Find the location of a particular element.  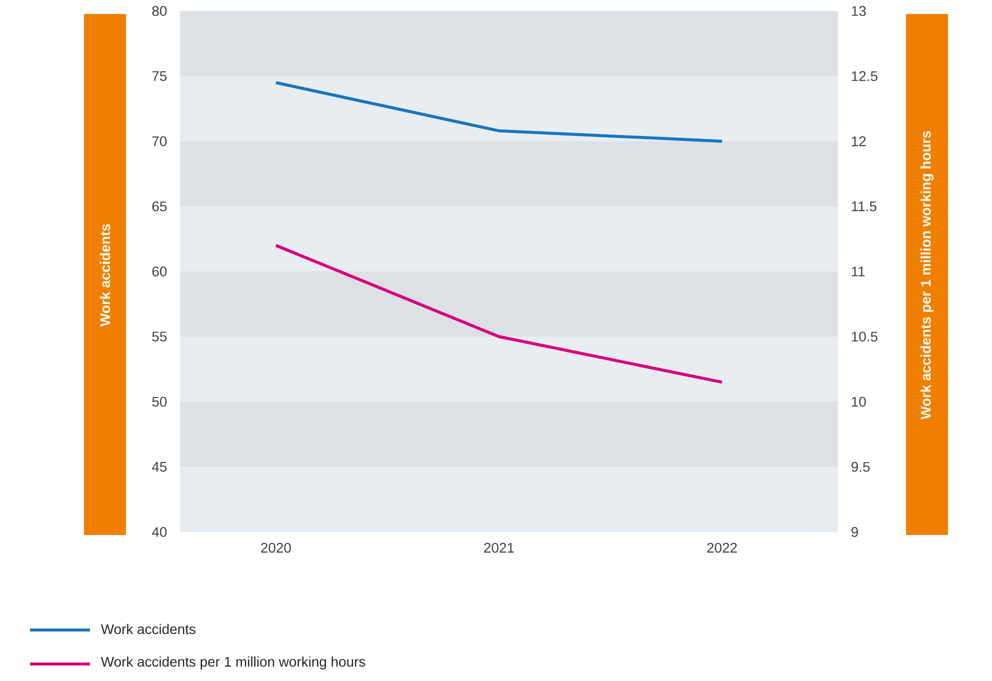

y2-tick-label: 11 is located at coordinates (858, 271).